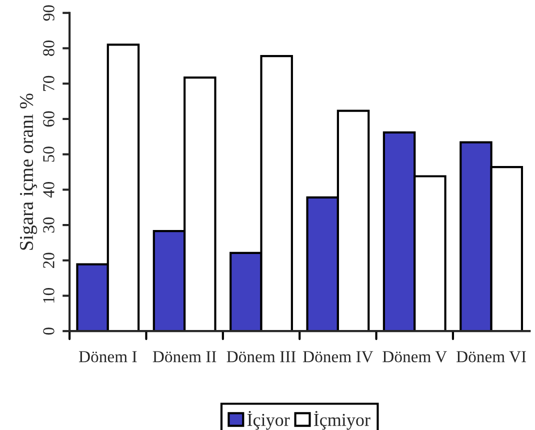  I want to click on legend-label: İçmiyor, so click(342, 420).